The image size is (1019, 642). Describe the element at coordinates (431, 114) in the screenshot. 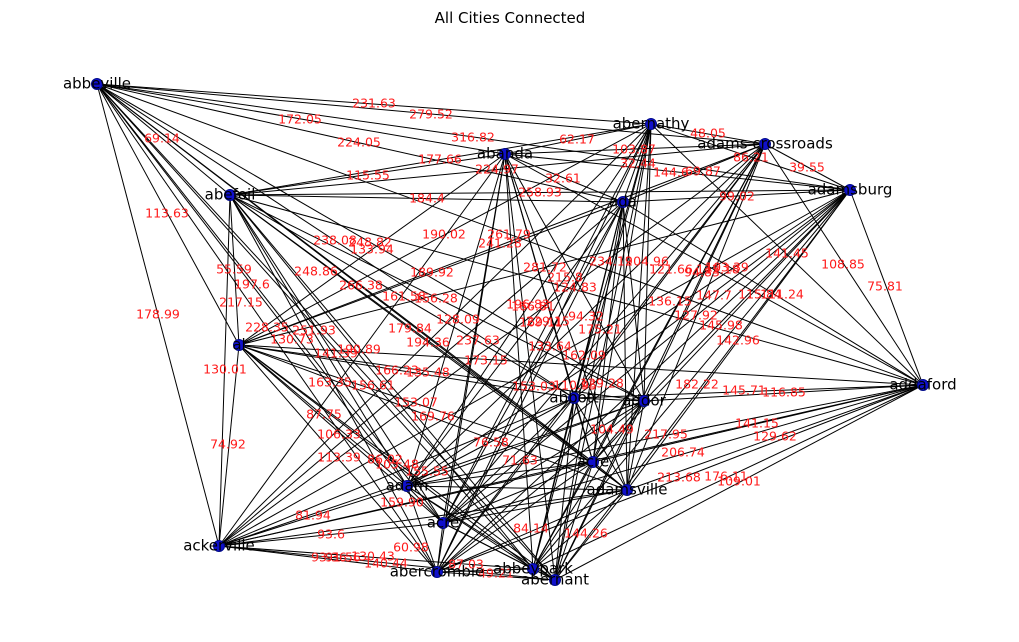

I see `edge-weight-label: 279.52` at that location.